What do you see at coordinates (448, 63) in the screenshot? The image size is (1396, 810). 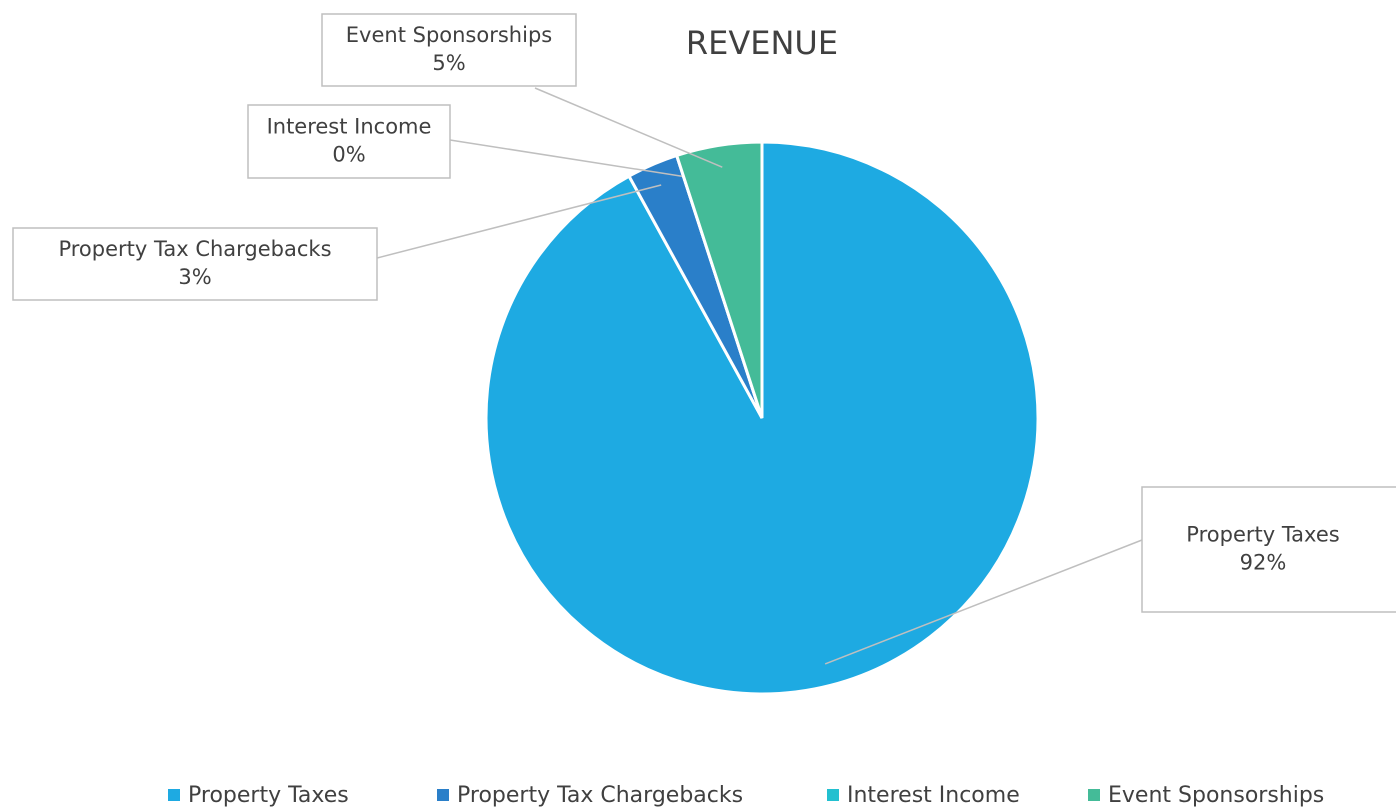 I see `data-label: 5%` at bounding box center [448, 63].